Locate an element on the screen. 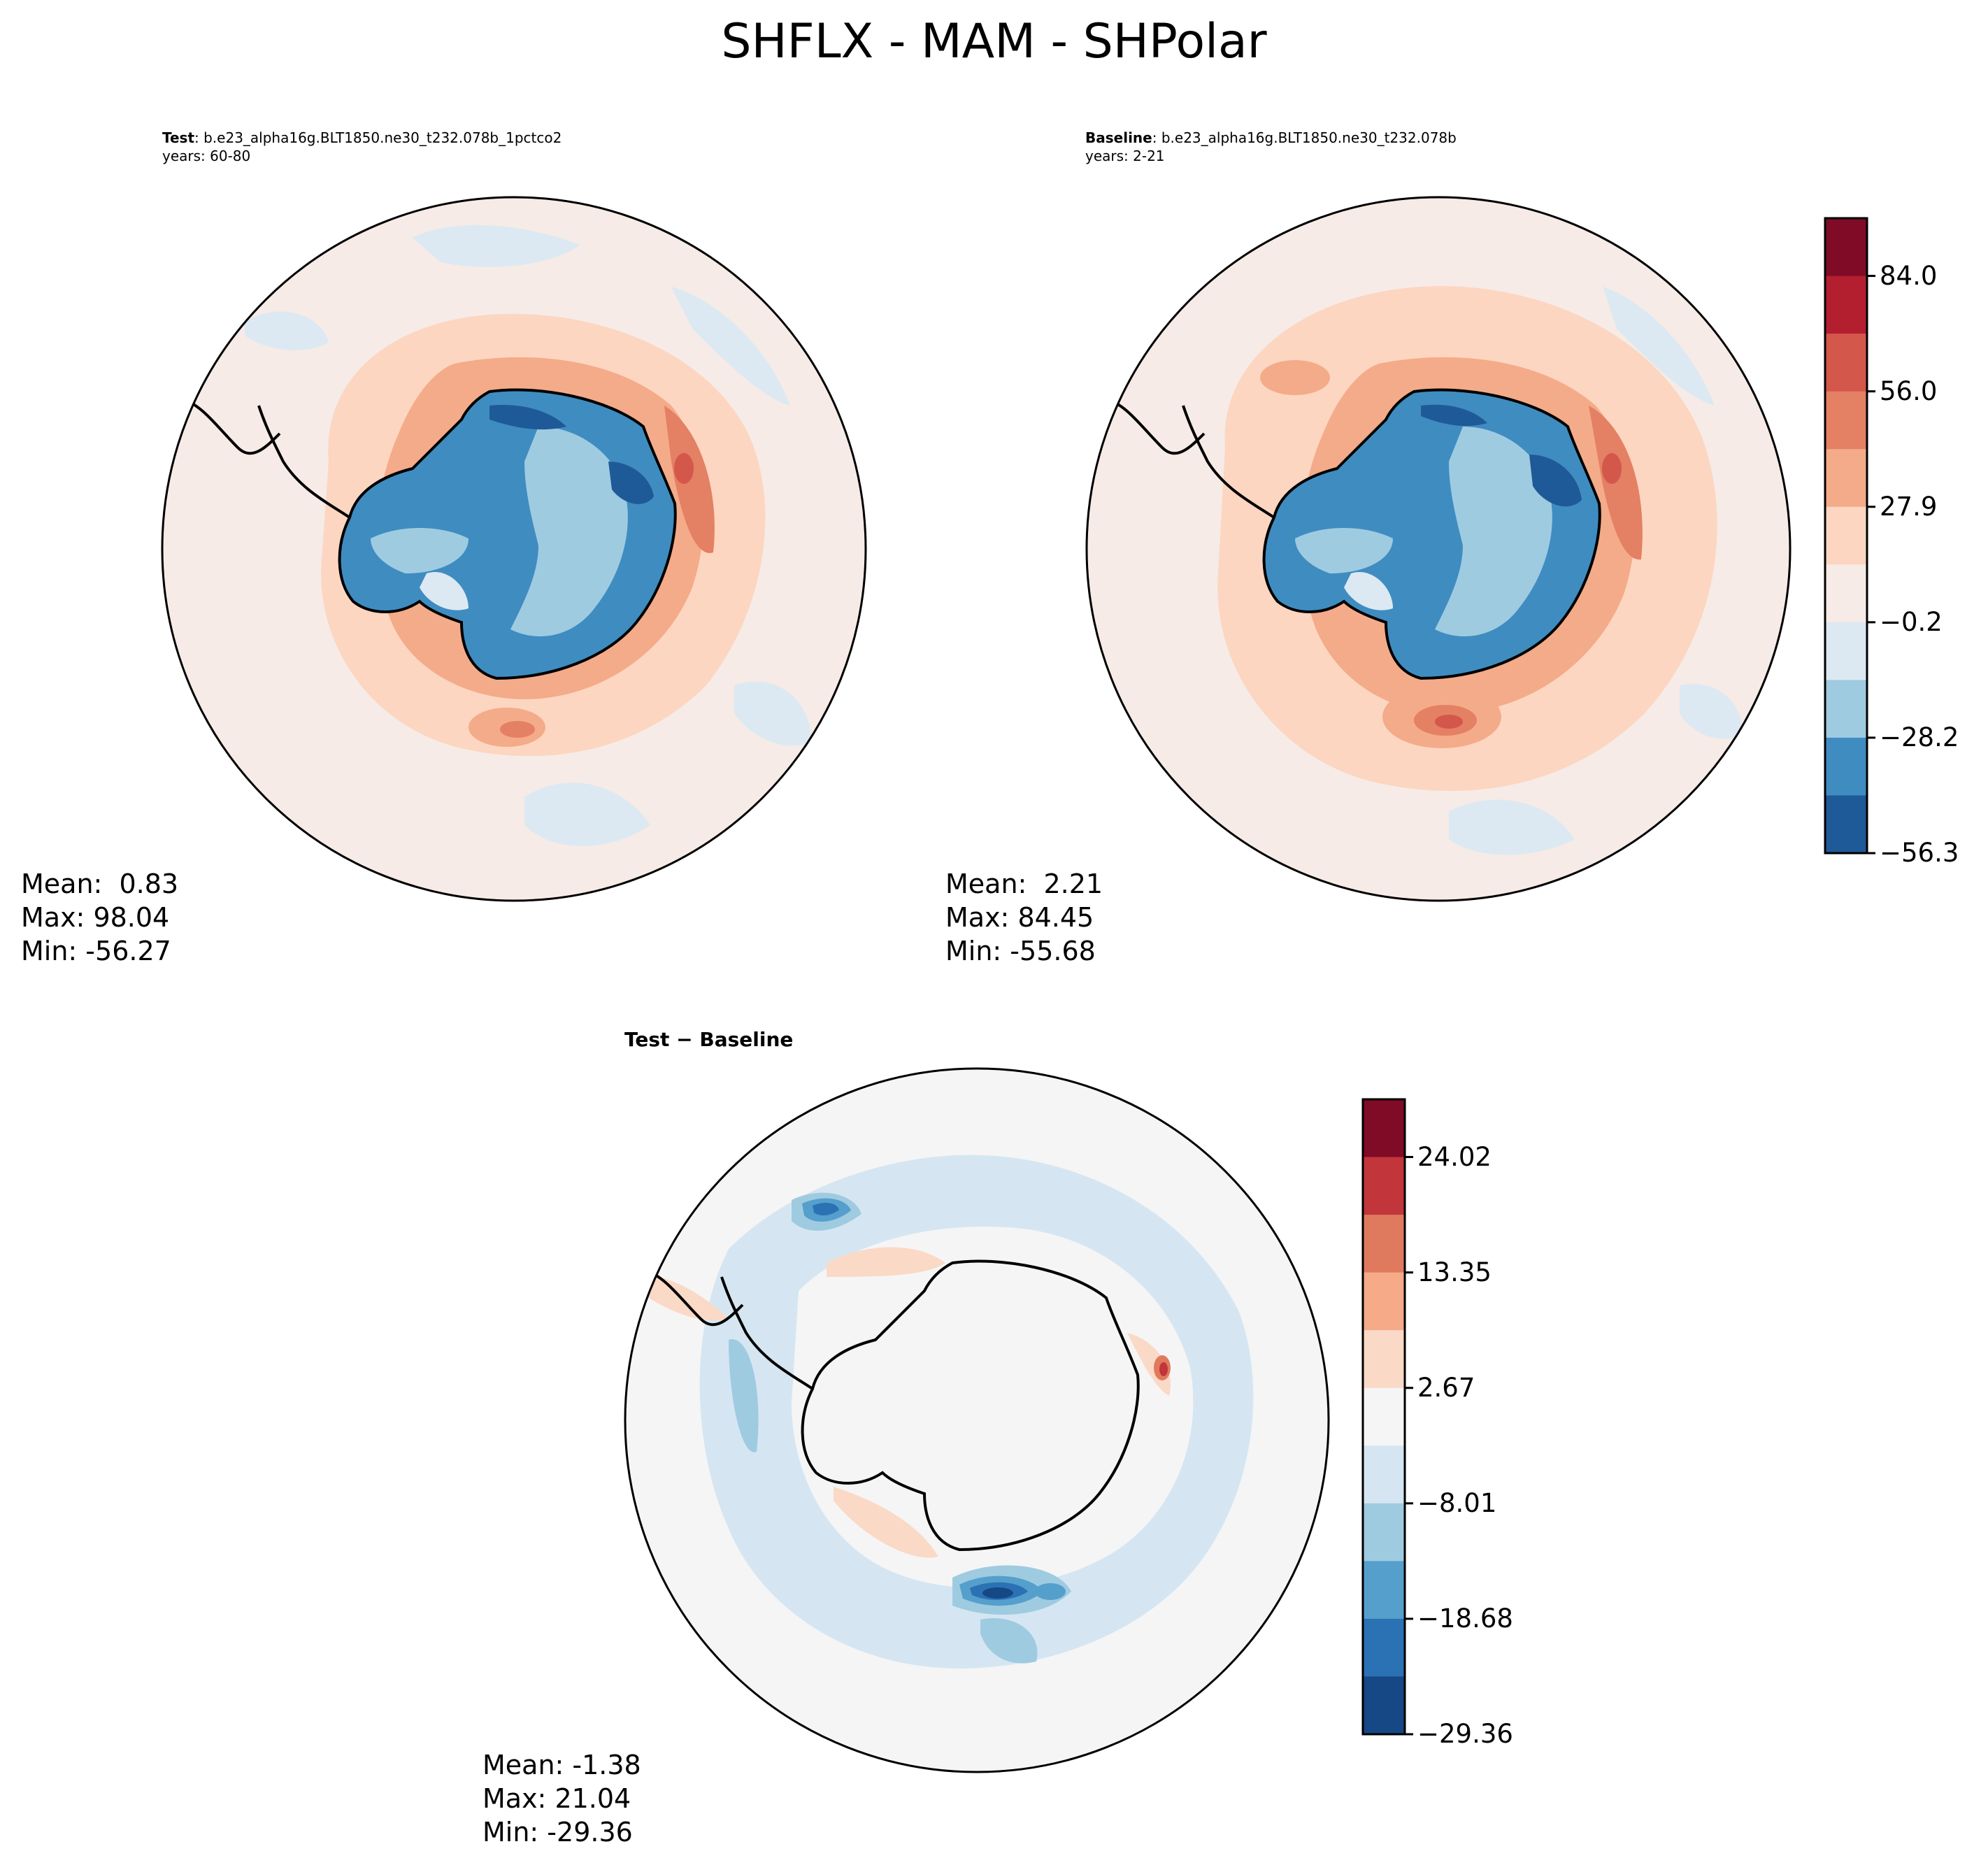 This screenshot has width=1988, height=1865. baseline-stats: Mean: 2.21 Max: 84.45 Min: -55.68 is located at coordinates (1024, 917).